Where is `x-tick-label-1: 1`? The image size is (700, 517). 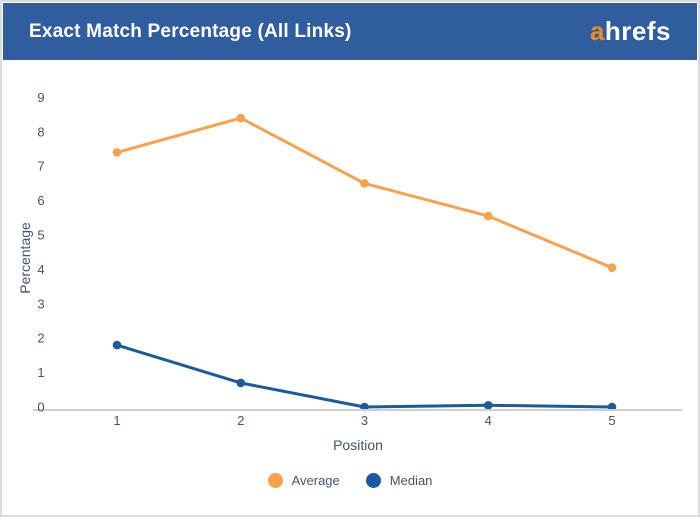
x-tick-label-1: 1 is located at coordinates (116, 420).